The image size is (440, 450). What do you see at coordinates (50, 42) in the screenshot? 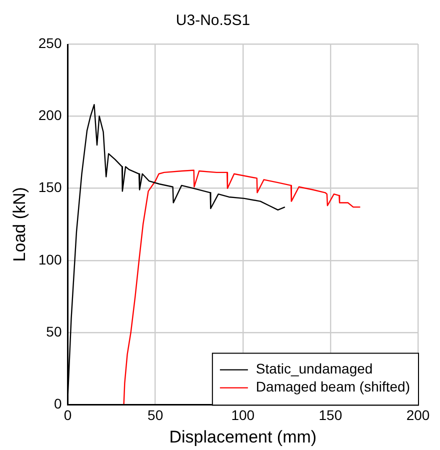
I see `y-tick-label: 250` at bounding box center [50, 42].